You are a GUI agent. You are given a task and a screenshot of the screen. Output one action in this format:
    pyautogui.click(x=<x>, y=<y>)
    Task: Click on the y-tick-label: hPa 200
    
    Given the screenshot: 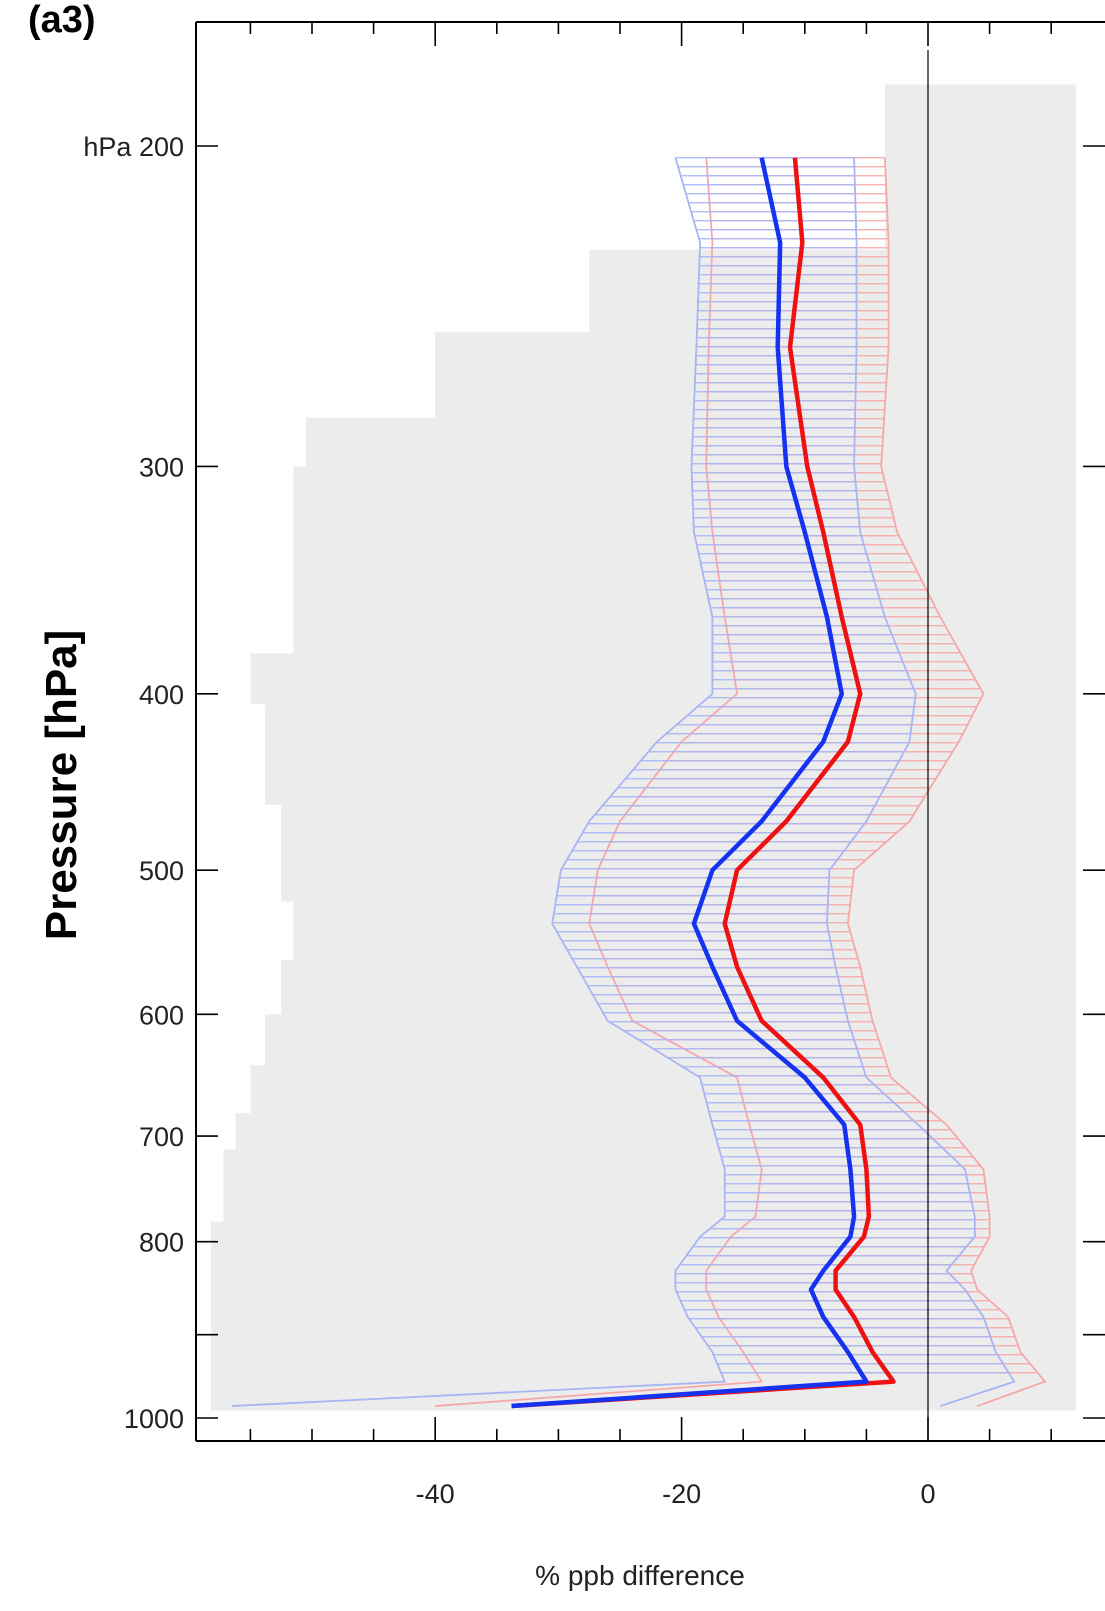 What is the action you would take?
    pyautogui.click(x=133, y=147)
    